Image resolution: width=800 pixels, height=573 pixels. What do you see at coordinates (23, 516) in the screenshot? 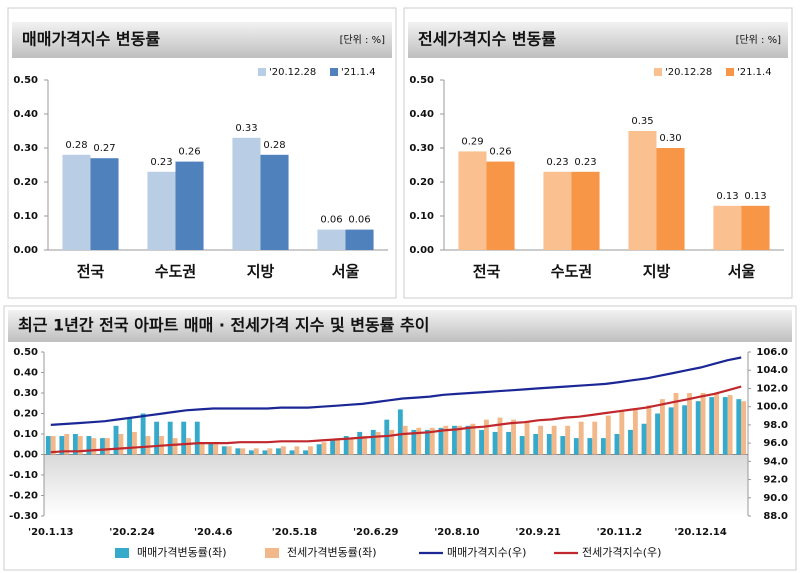
I see `y-tick-label: -0.30` at bounding box center [23, 516].